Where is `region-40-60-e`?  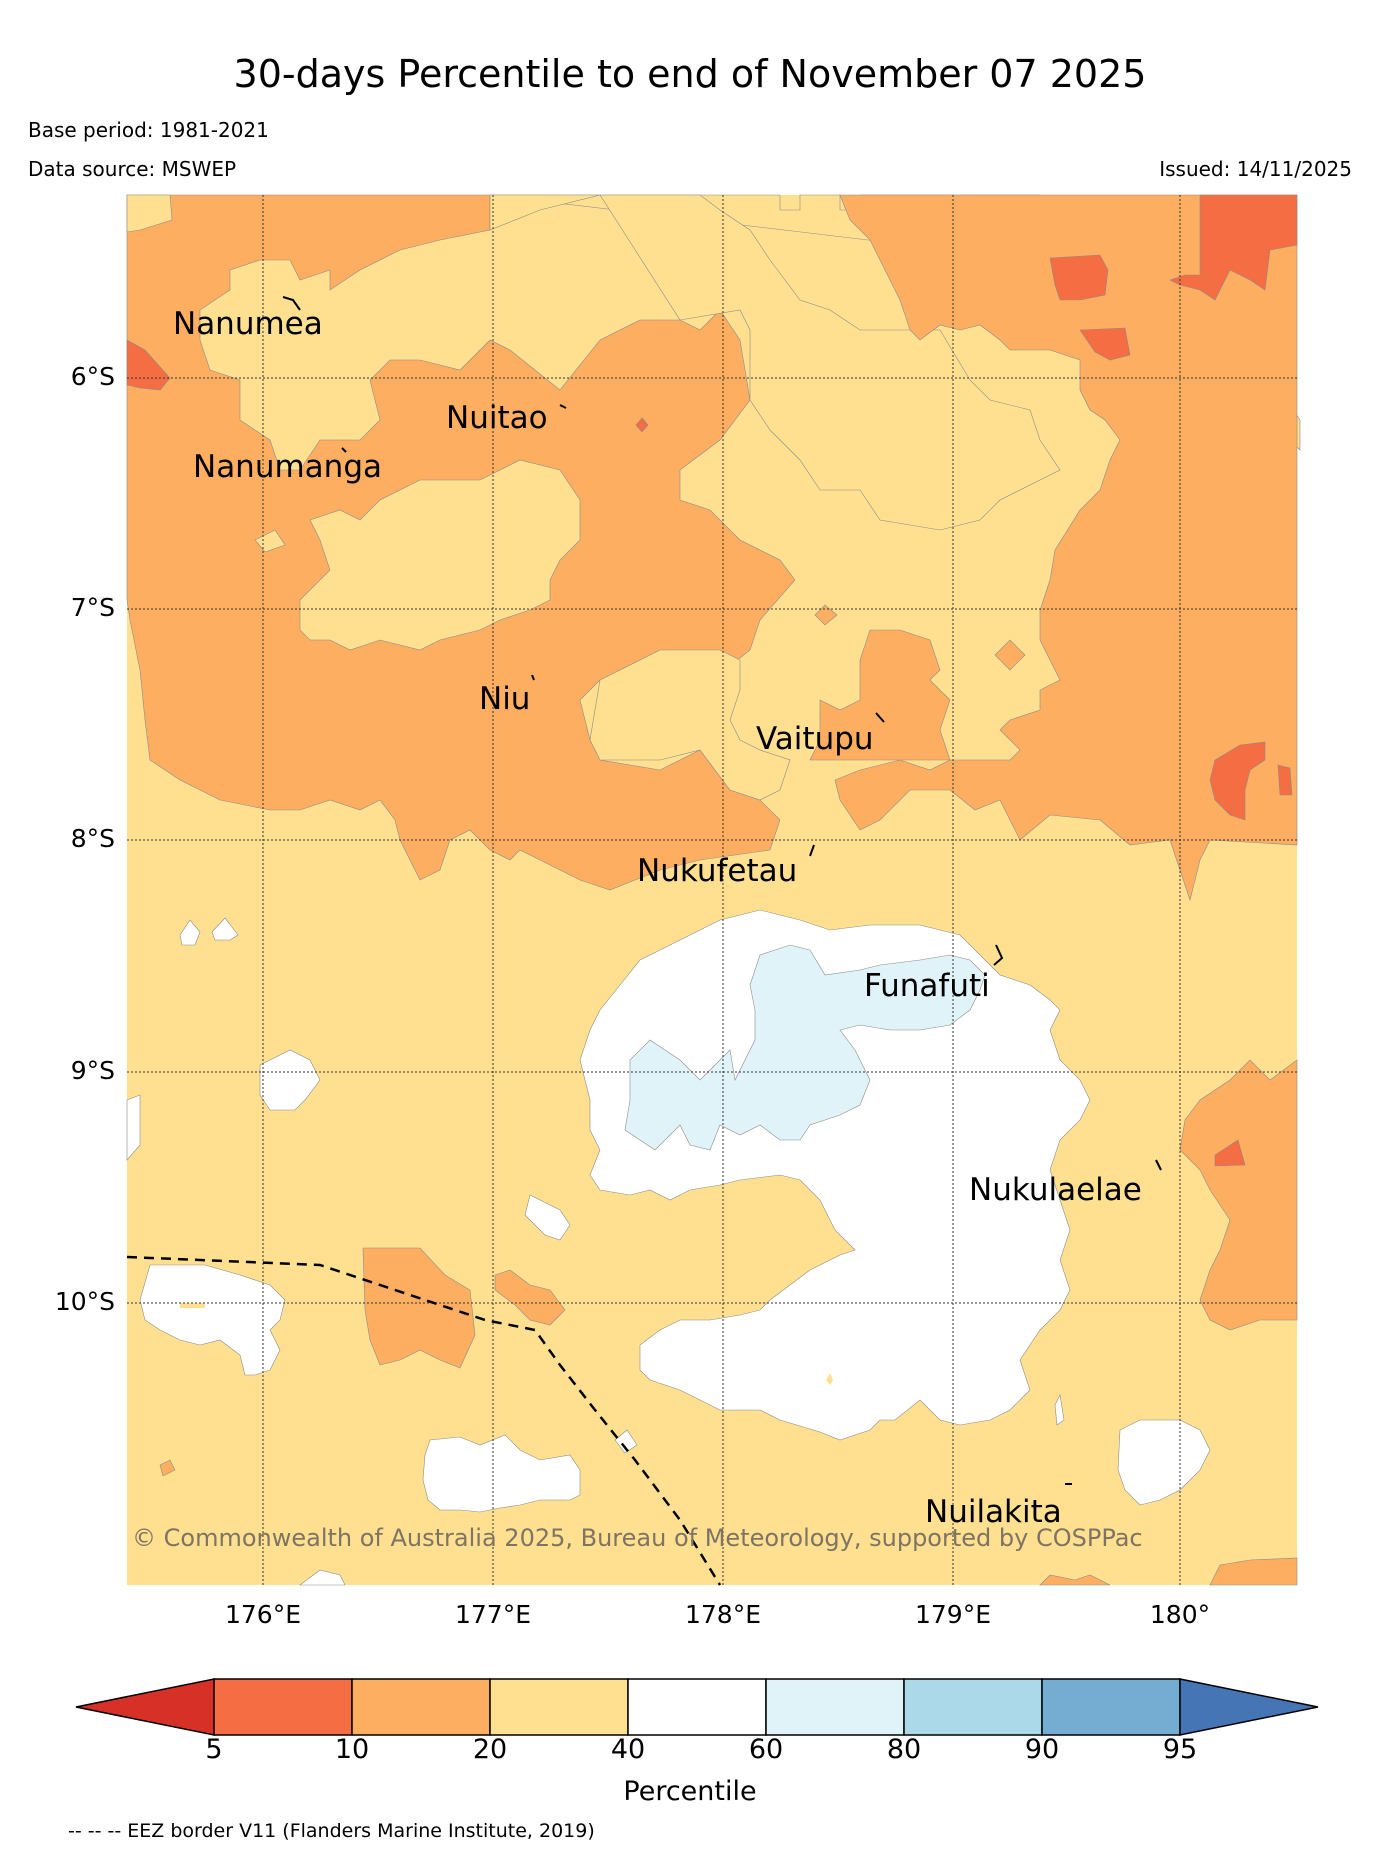
region-40-60-e is located at coordinates (501, 1473).